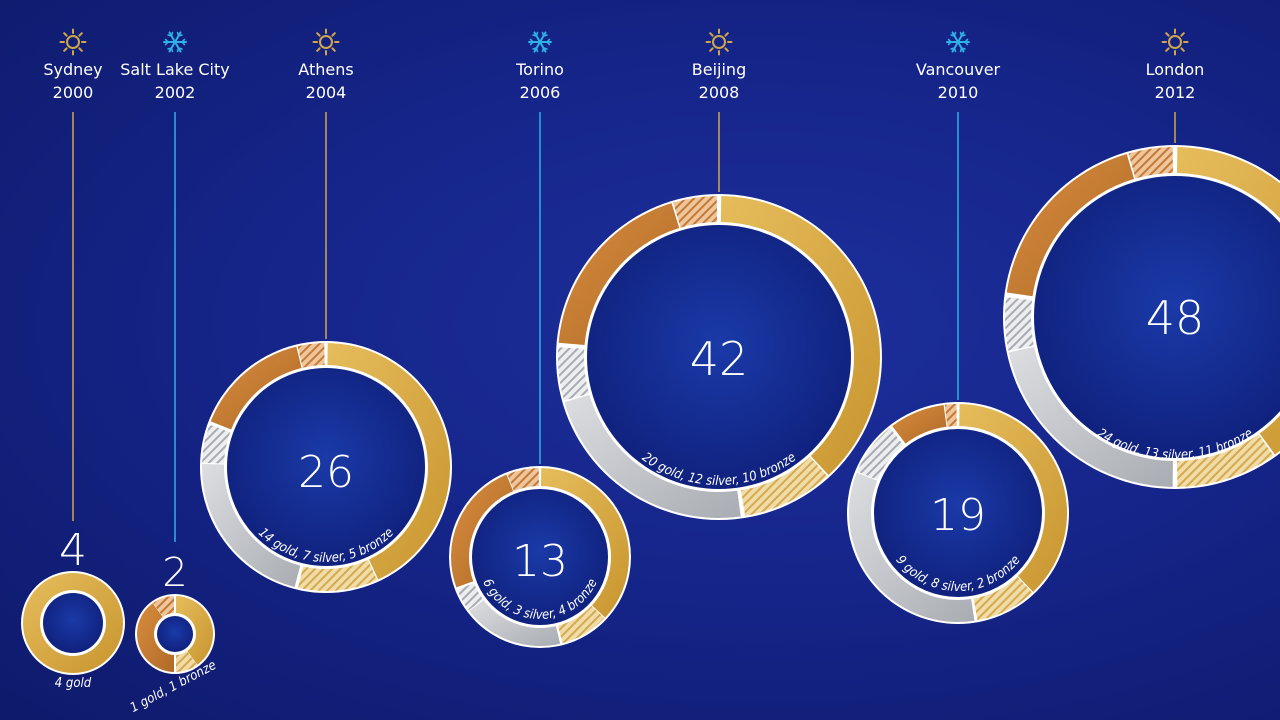 The image size is (1280, 720). I want to click on year-label: 2012, so click(1175, 92).